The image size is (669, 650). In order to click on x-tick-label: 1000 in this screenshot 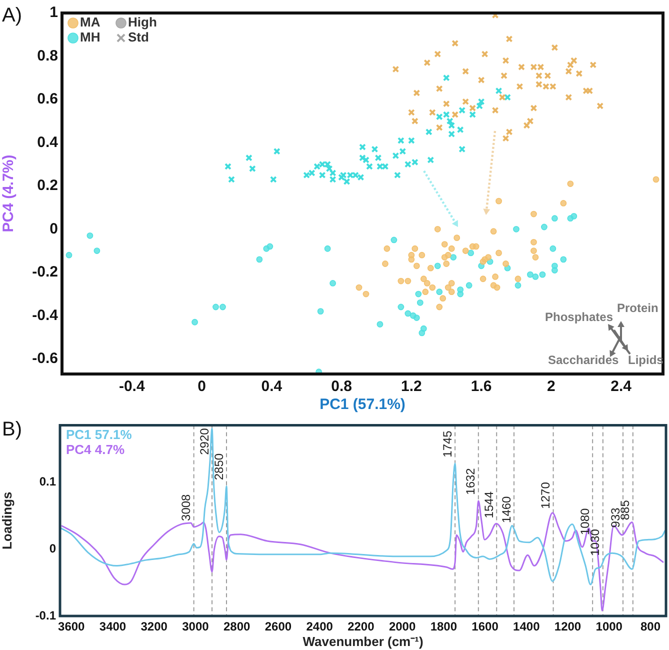, I will do `click(609, 627)`.